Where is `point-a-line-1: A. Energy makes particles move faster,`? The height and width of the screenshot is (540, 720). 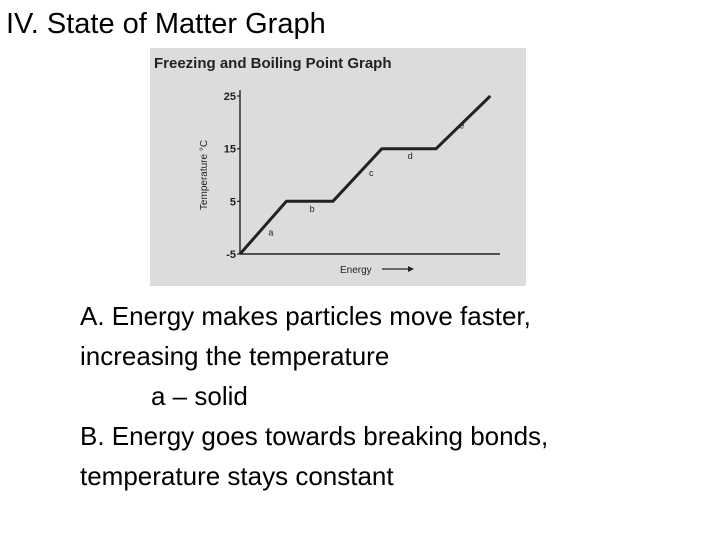 point-a-line-1: A. Energy makes particles move faster, is located at coordinates (305, 316).